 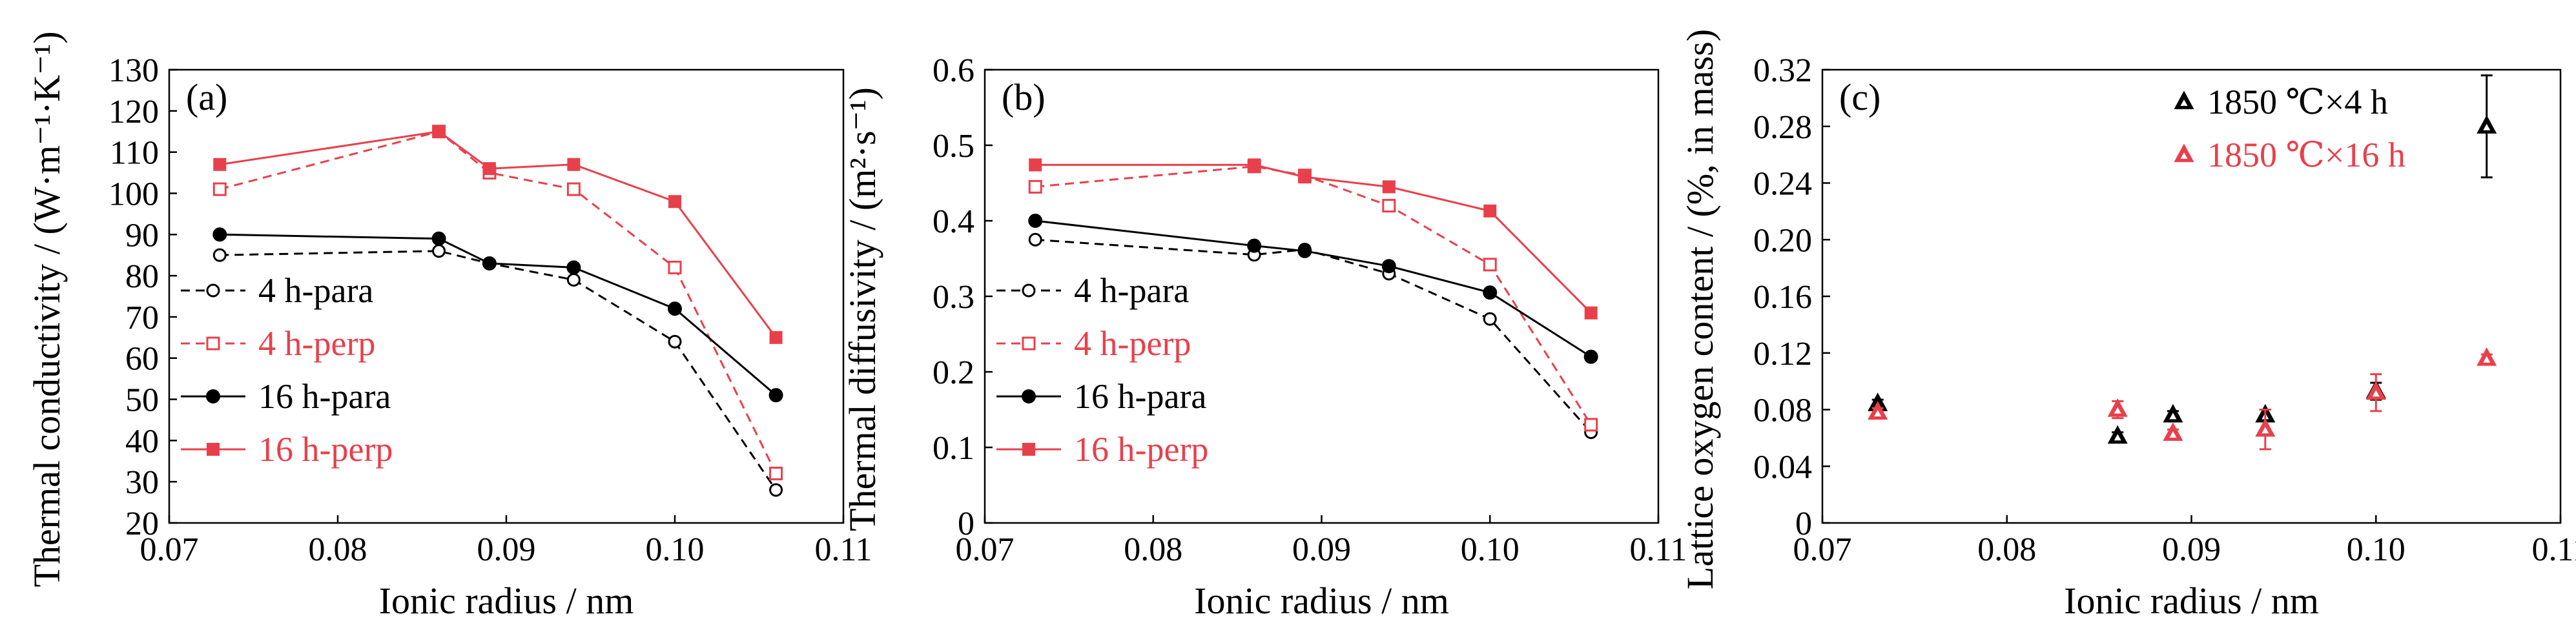 What do you see at coordinates (142, 401) in the screenshot?
I see `y-tick-label: 50` at bounding box center [142, 401].